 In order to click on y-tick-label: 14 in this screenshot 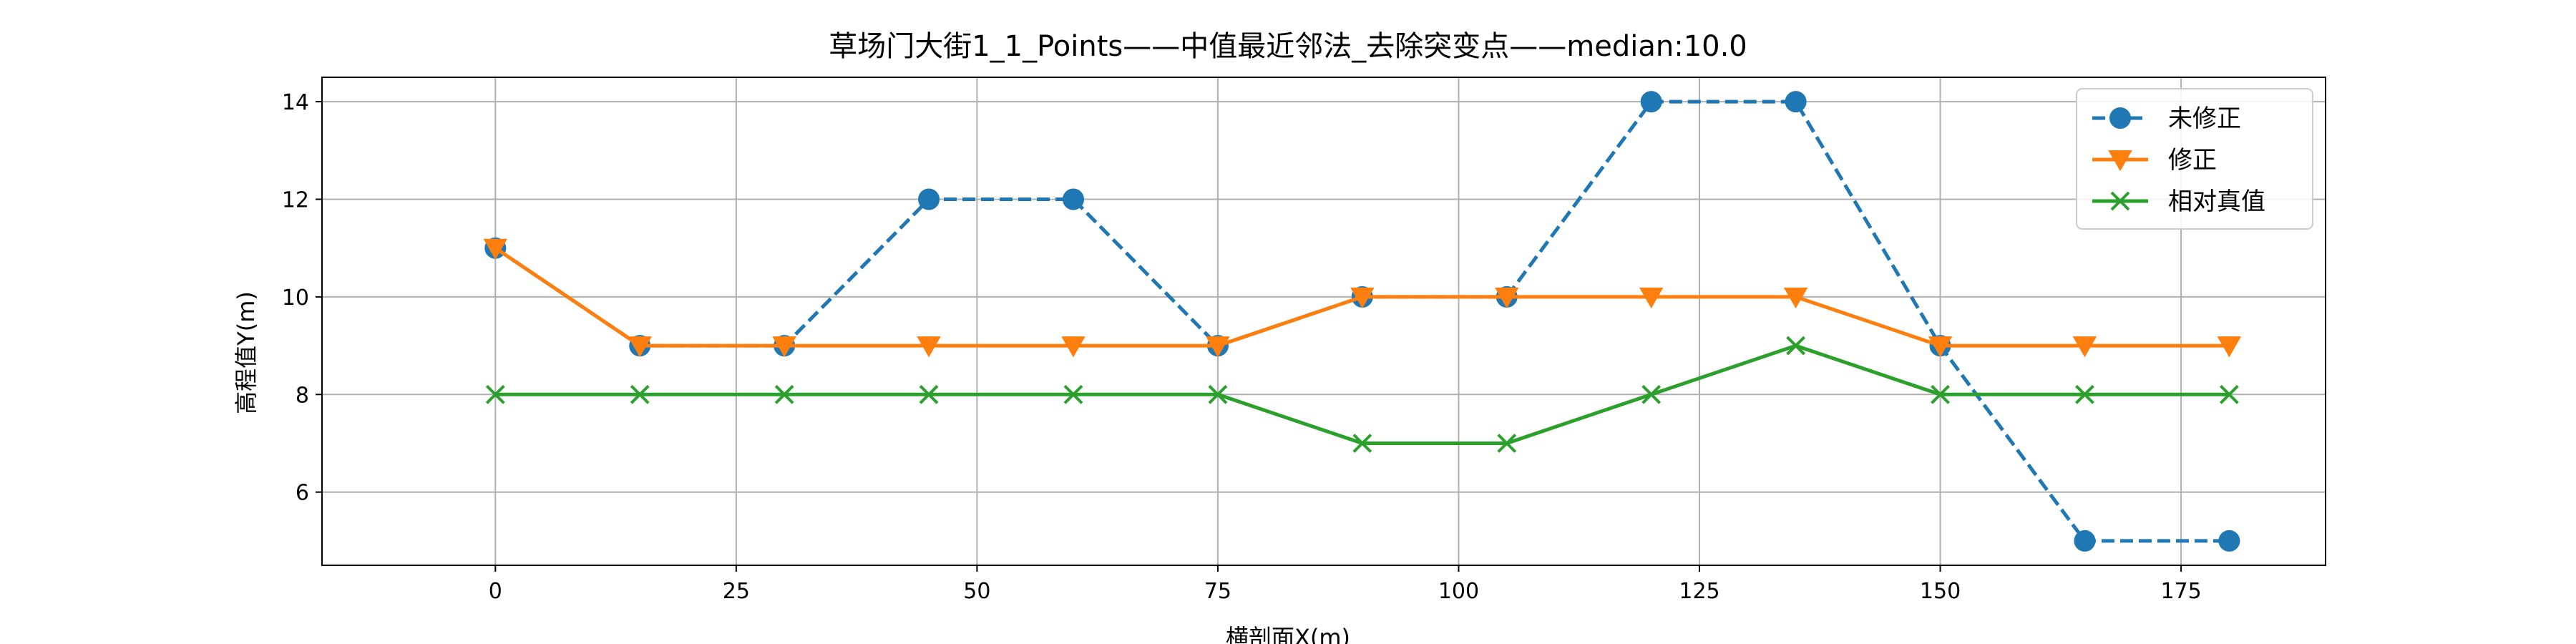, I will do `click(295, 102)`.